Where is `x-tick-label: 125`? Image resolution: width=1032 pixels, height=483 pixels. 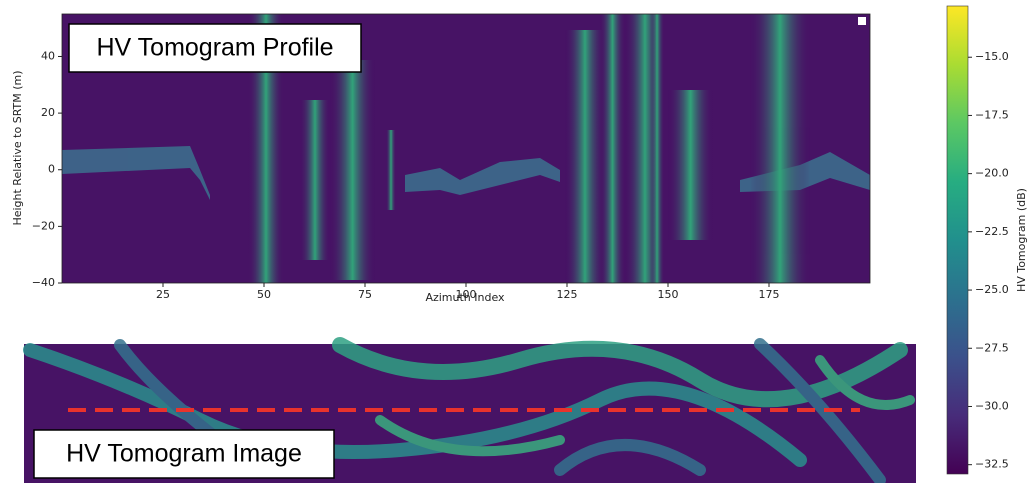 x-tick-label: 125 is located at coordinates (567, 294).